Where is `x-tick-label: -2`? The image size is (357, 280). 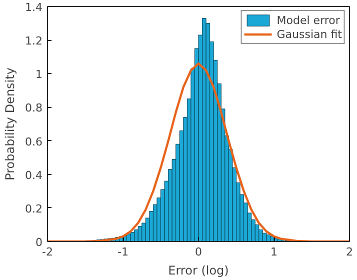 x-tick-label: -2 is located at coordinates (47, 252).